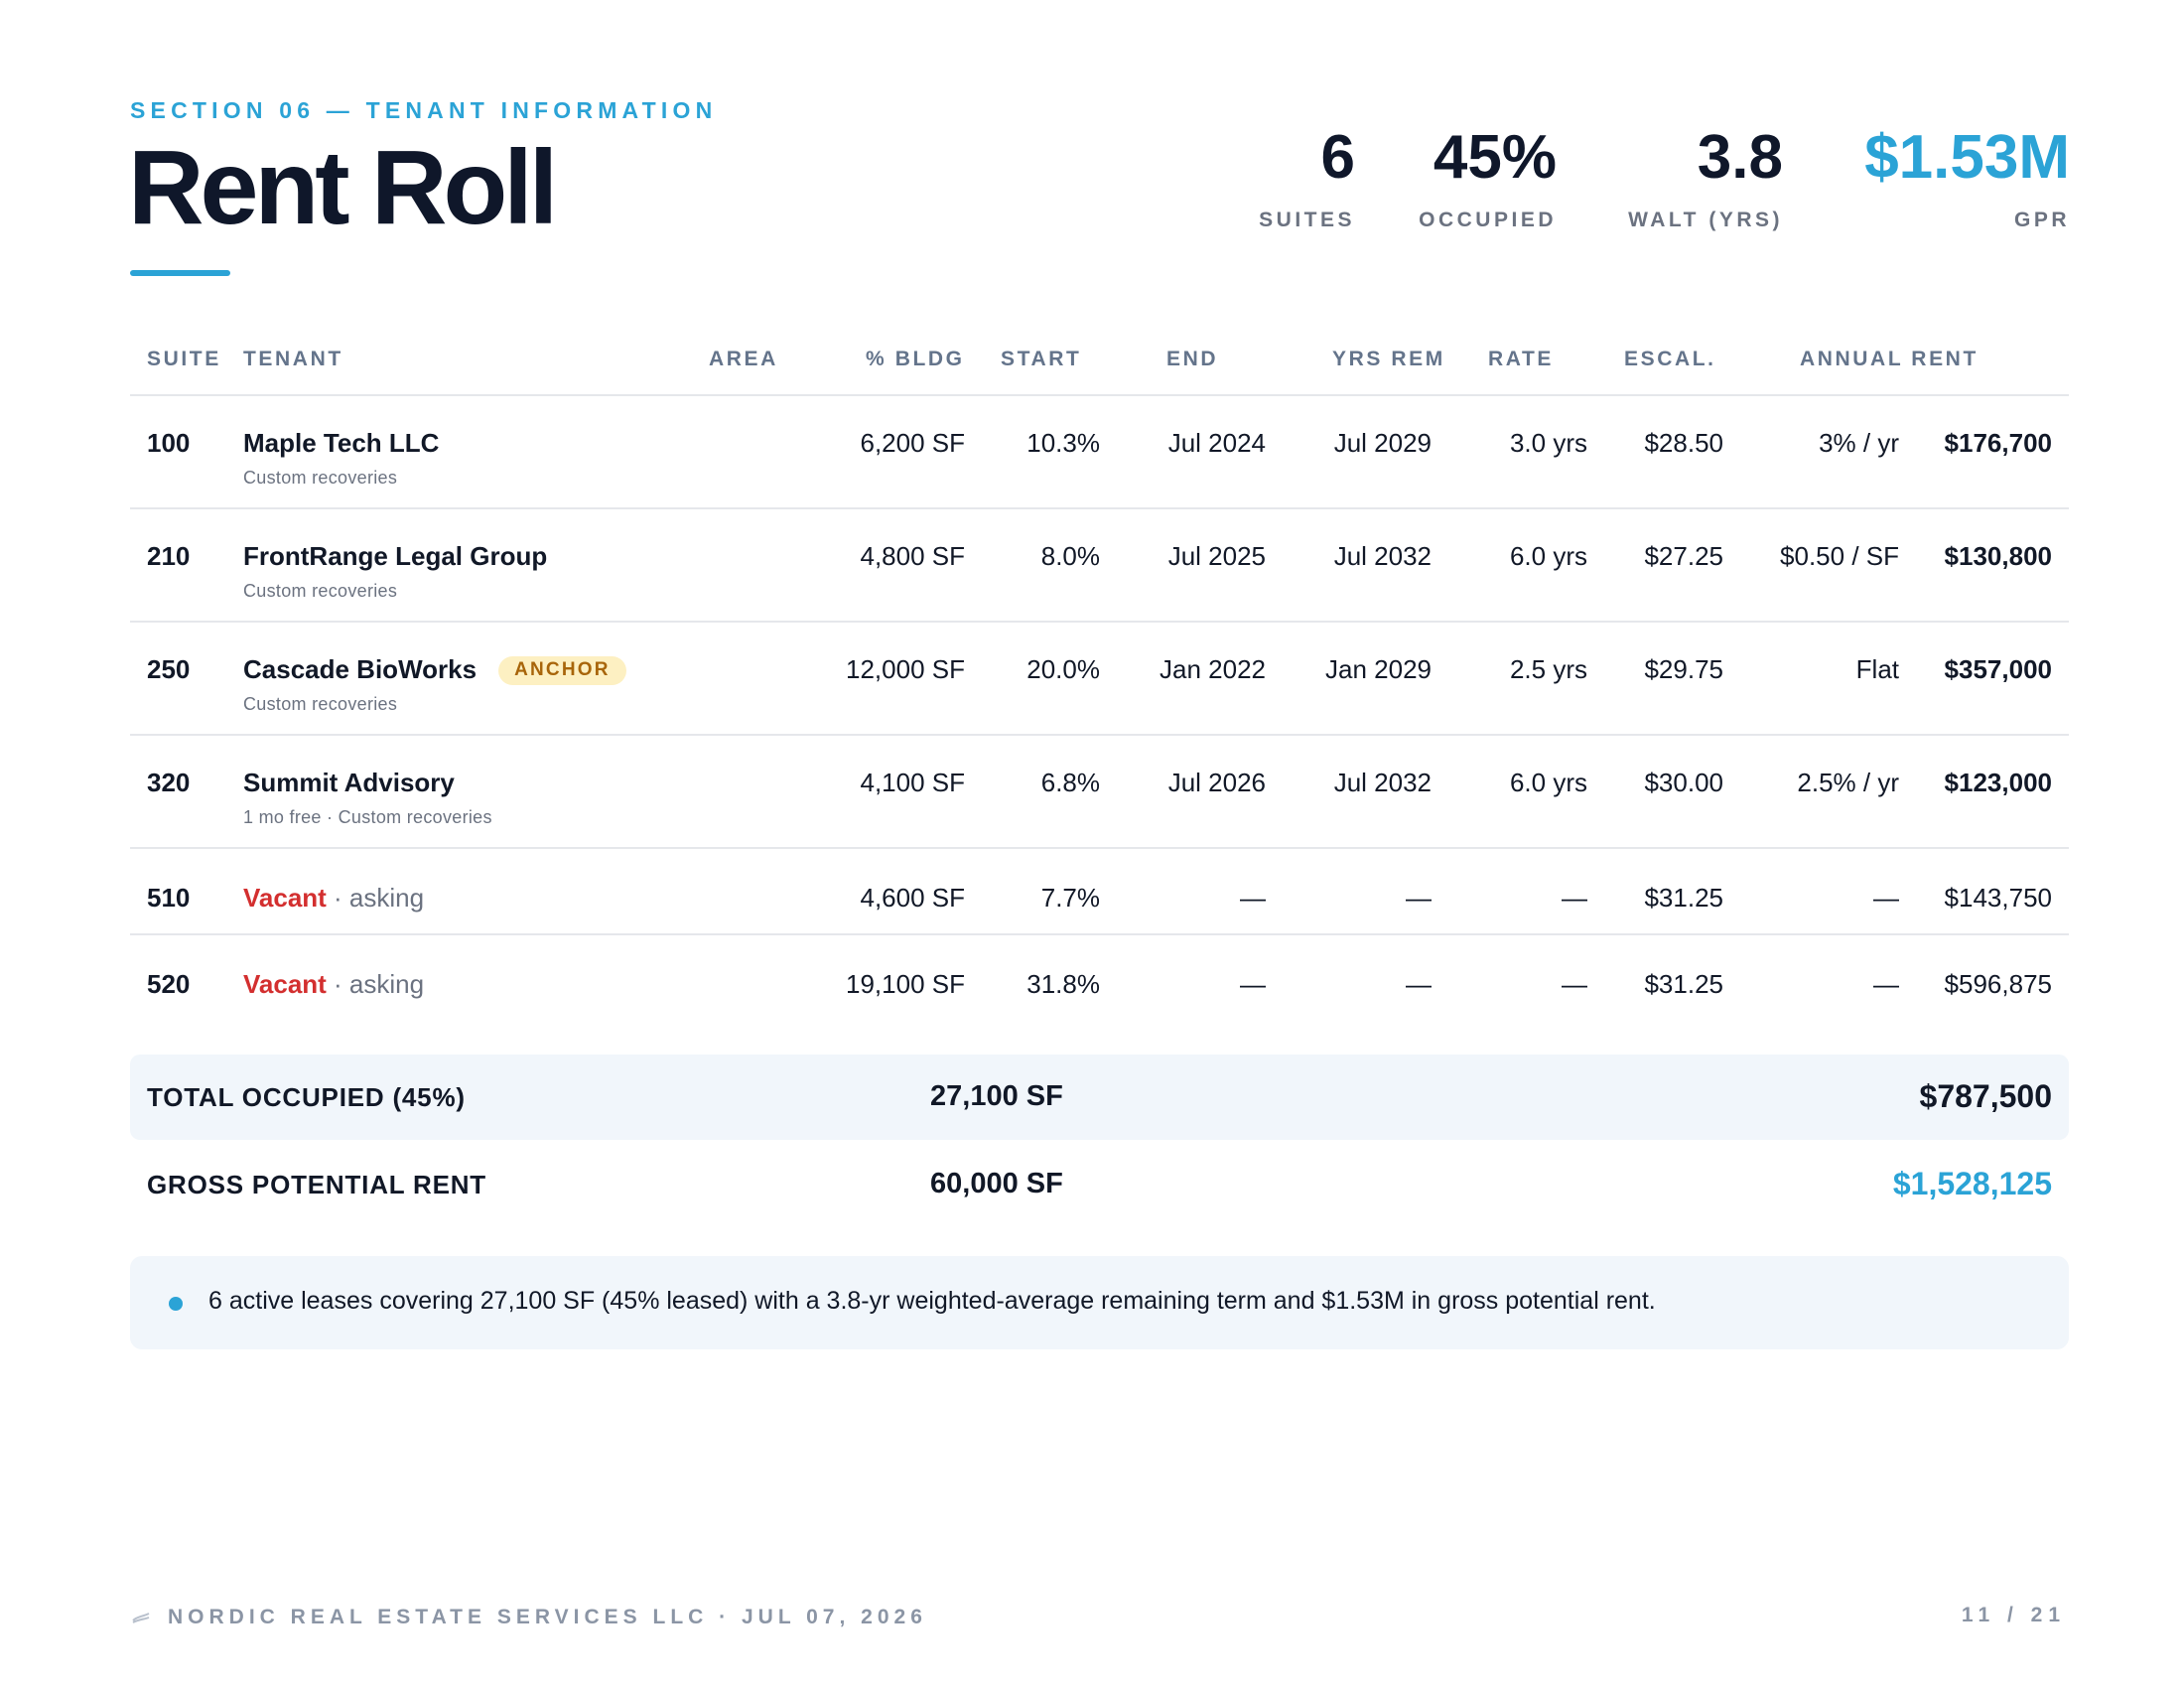 The width and height of the screenshot is (2184, 1688). I want to click on area: 4,100 SF, so click(912, 782).